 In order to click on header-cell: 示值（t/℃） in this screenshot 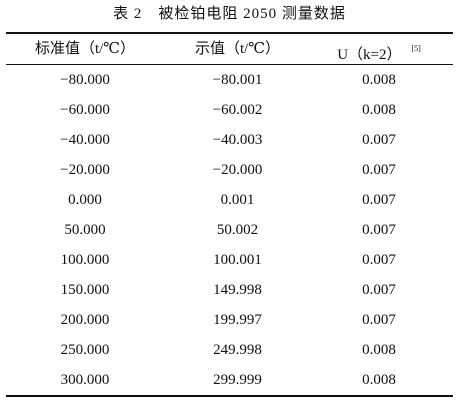, I will do `click(237, 49)`.